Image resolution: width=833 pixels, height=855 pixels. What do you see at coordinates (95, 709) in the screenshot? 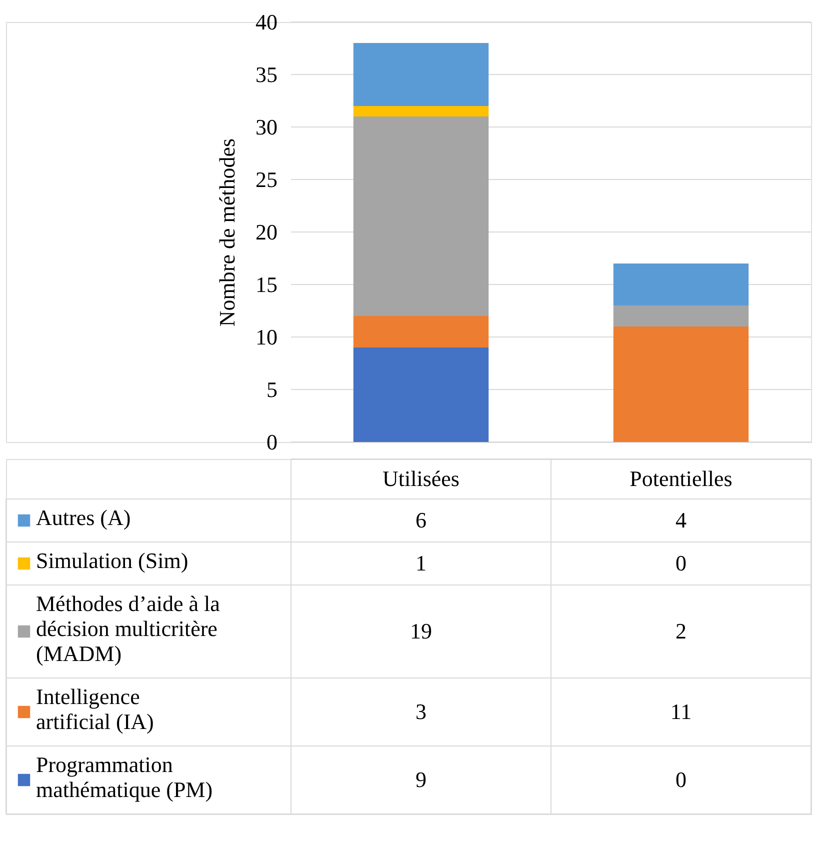
I see `legend-label: Intelligence artificial (IA)` at bounding box center [95, 709].